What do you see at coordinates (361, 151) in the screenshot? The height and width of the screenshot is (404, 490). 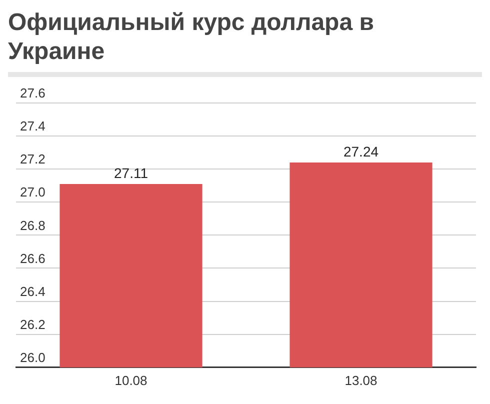 I see `data-label: 27.24` at bounding box center [361, 151].